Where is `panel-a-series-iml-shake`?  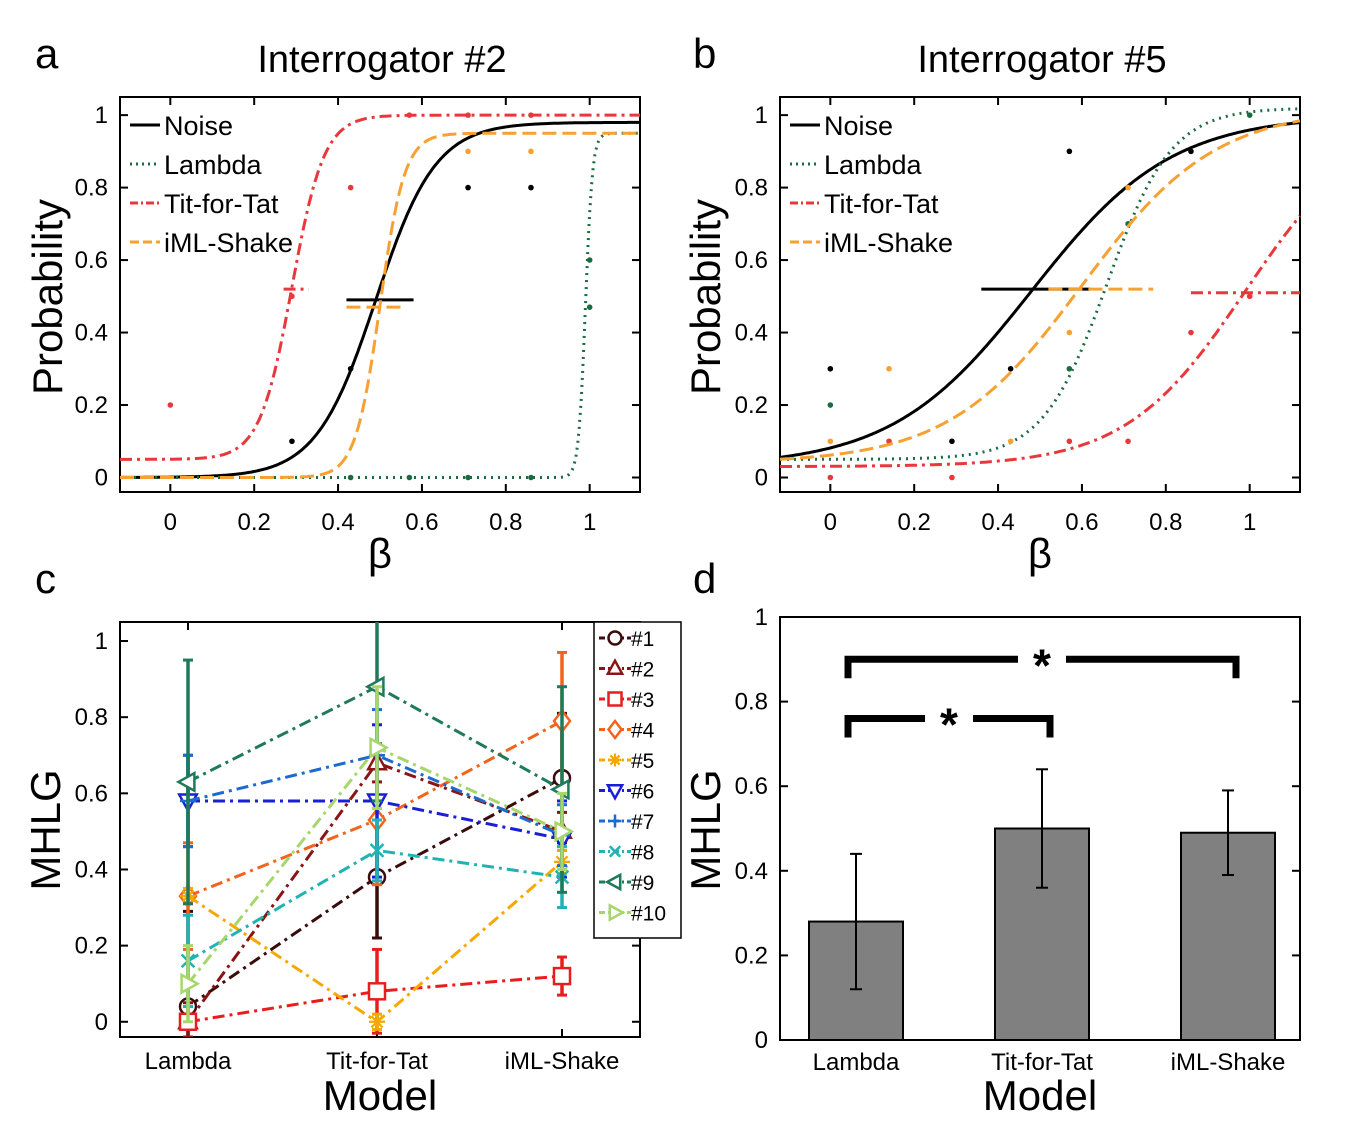
panel-a-series-iml-shake is located at coordinates (380, 305).